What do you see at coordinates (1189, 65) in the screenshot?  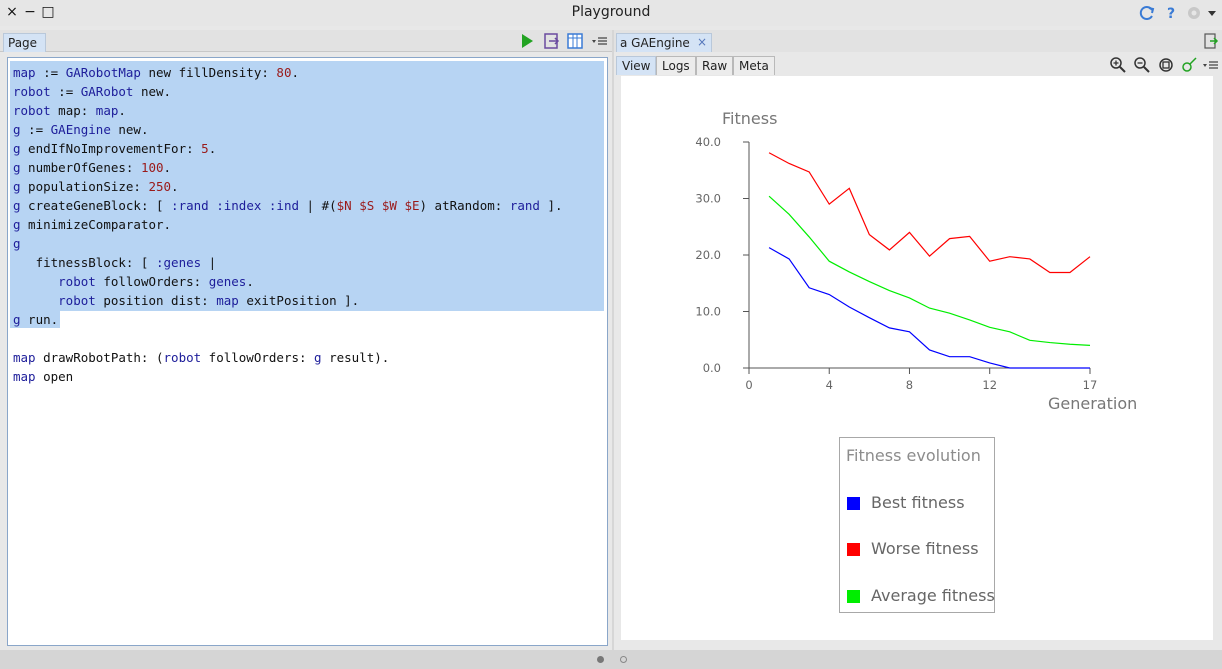 I see `inspect-icon` at bounding box center [1189, 65].